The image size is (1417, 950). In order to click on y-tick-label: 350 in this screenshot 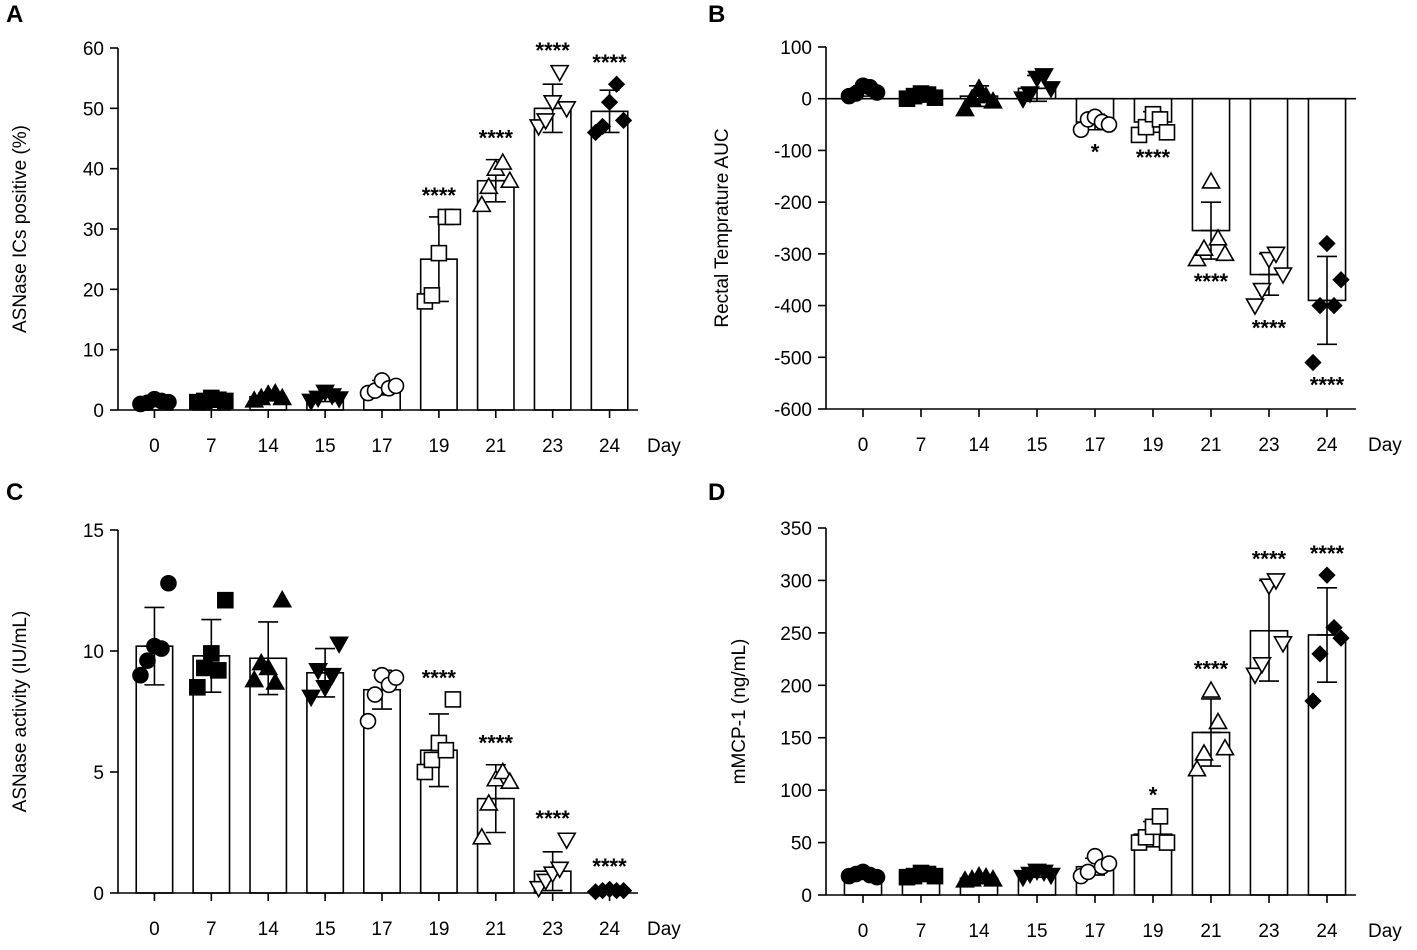, I will do `click(796, 529)`.